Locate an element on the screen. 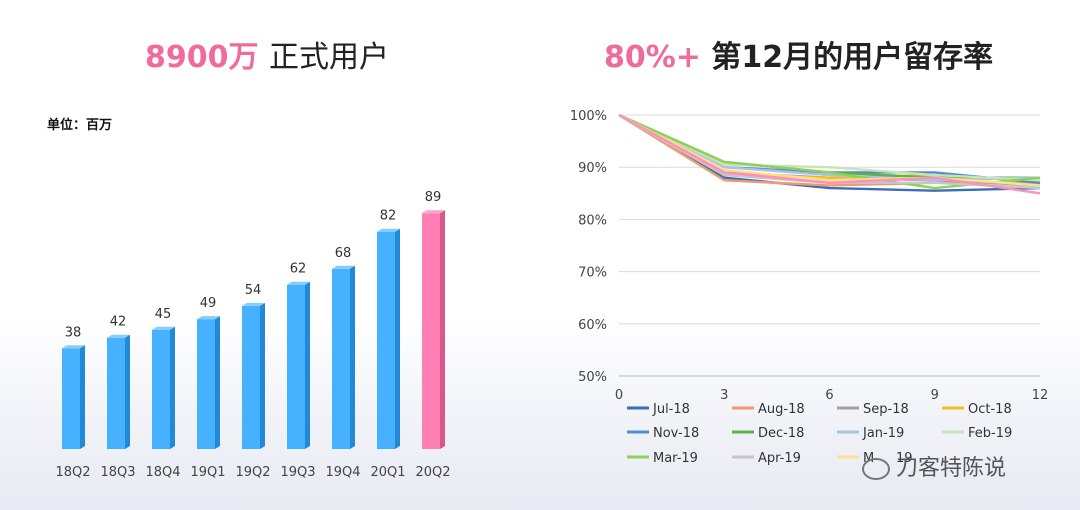 The image size is (1080, 510). bar-value-label: 49 is located at coordinates (208, 303).